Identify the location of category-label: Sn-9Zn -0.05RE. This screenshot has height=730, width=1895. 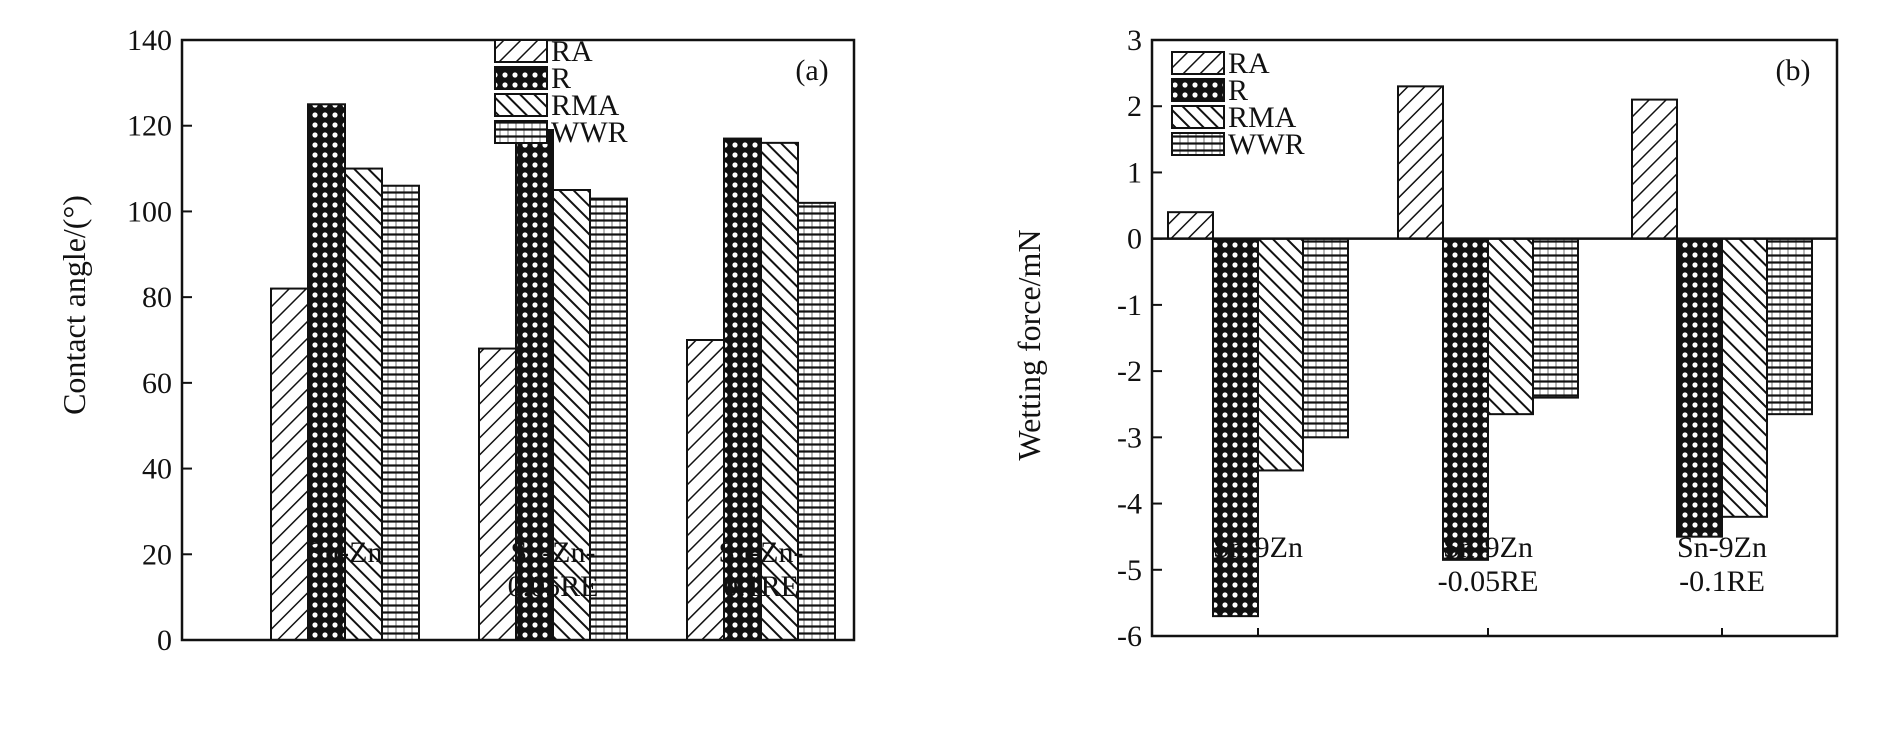
(1488, 564).